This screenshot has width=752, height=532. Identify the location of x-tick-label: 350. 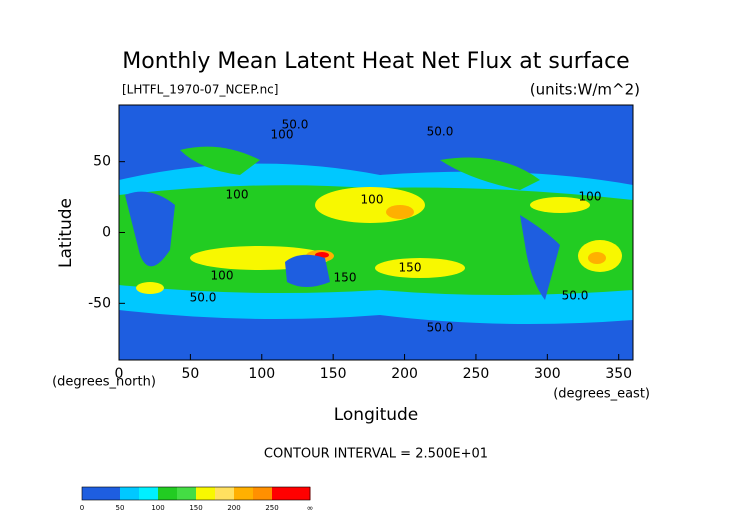
(618, 374).